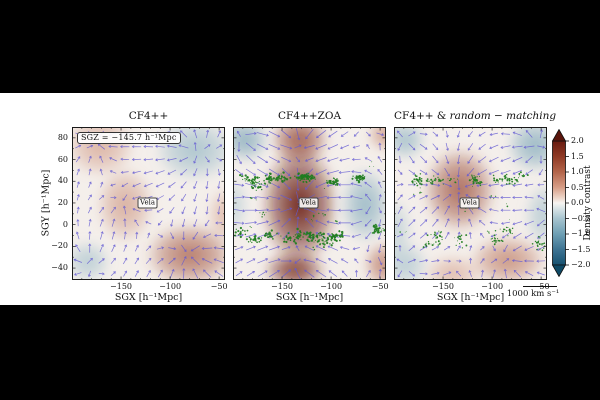 This screenshot has height=400, width=600. What do you see at coordinates (59, 246) in the screenshot?
I see `y-tick-label: −20` at bounding box center [59, 246].